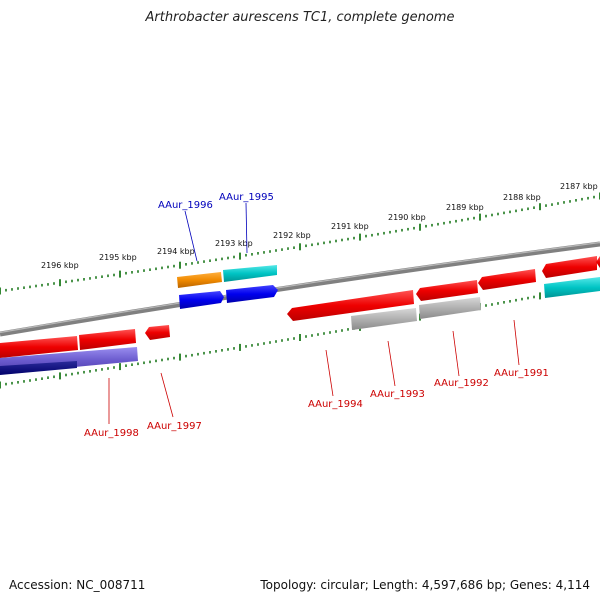 The image size is (600, 600). What do you see at coordinates (246, 197) in the screenshot?
I see `gene-label-aaur-1995: AAur_1995` at bounding box center [246, 197].